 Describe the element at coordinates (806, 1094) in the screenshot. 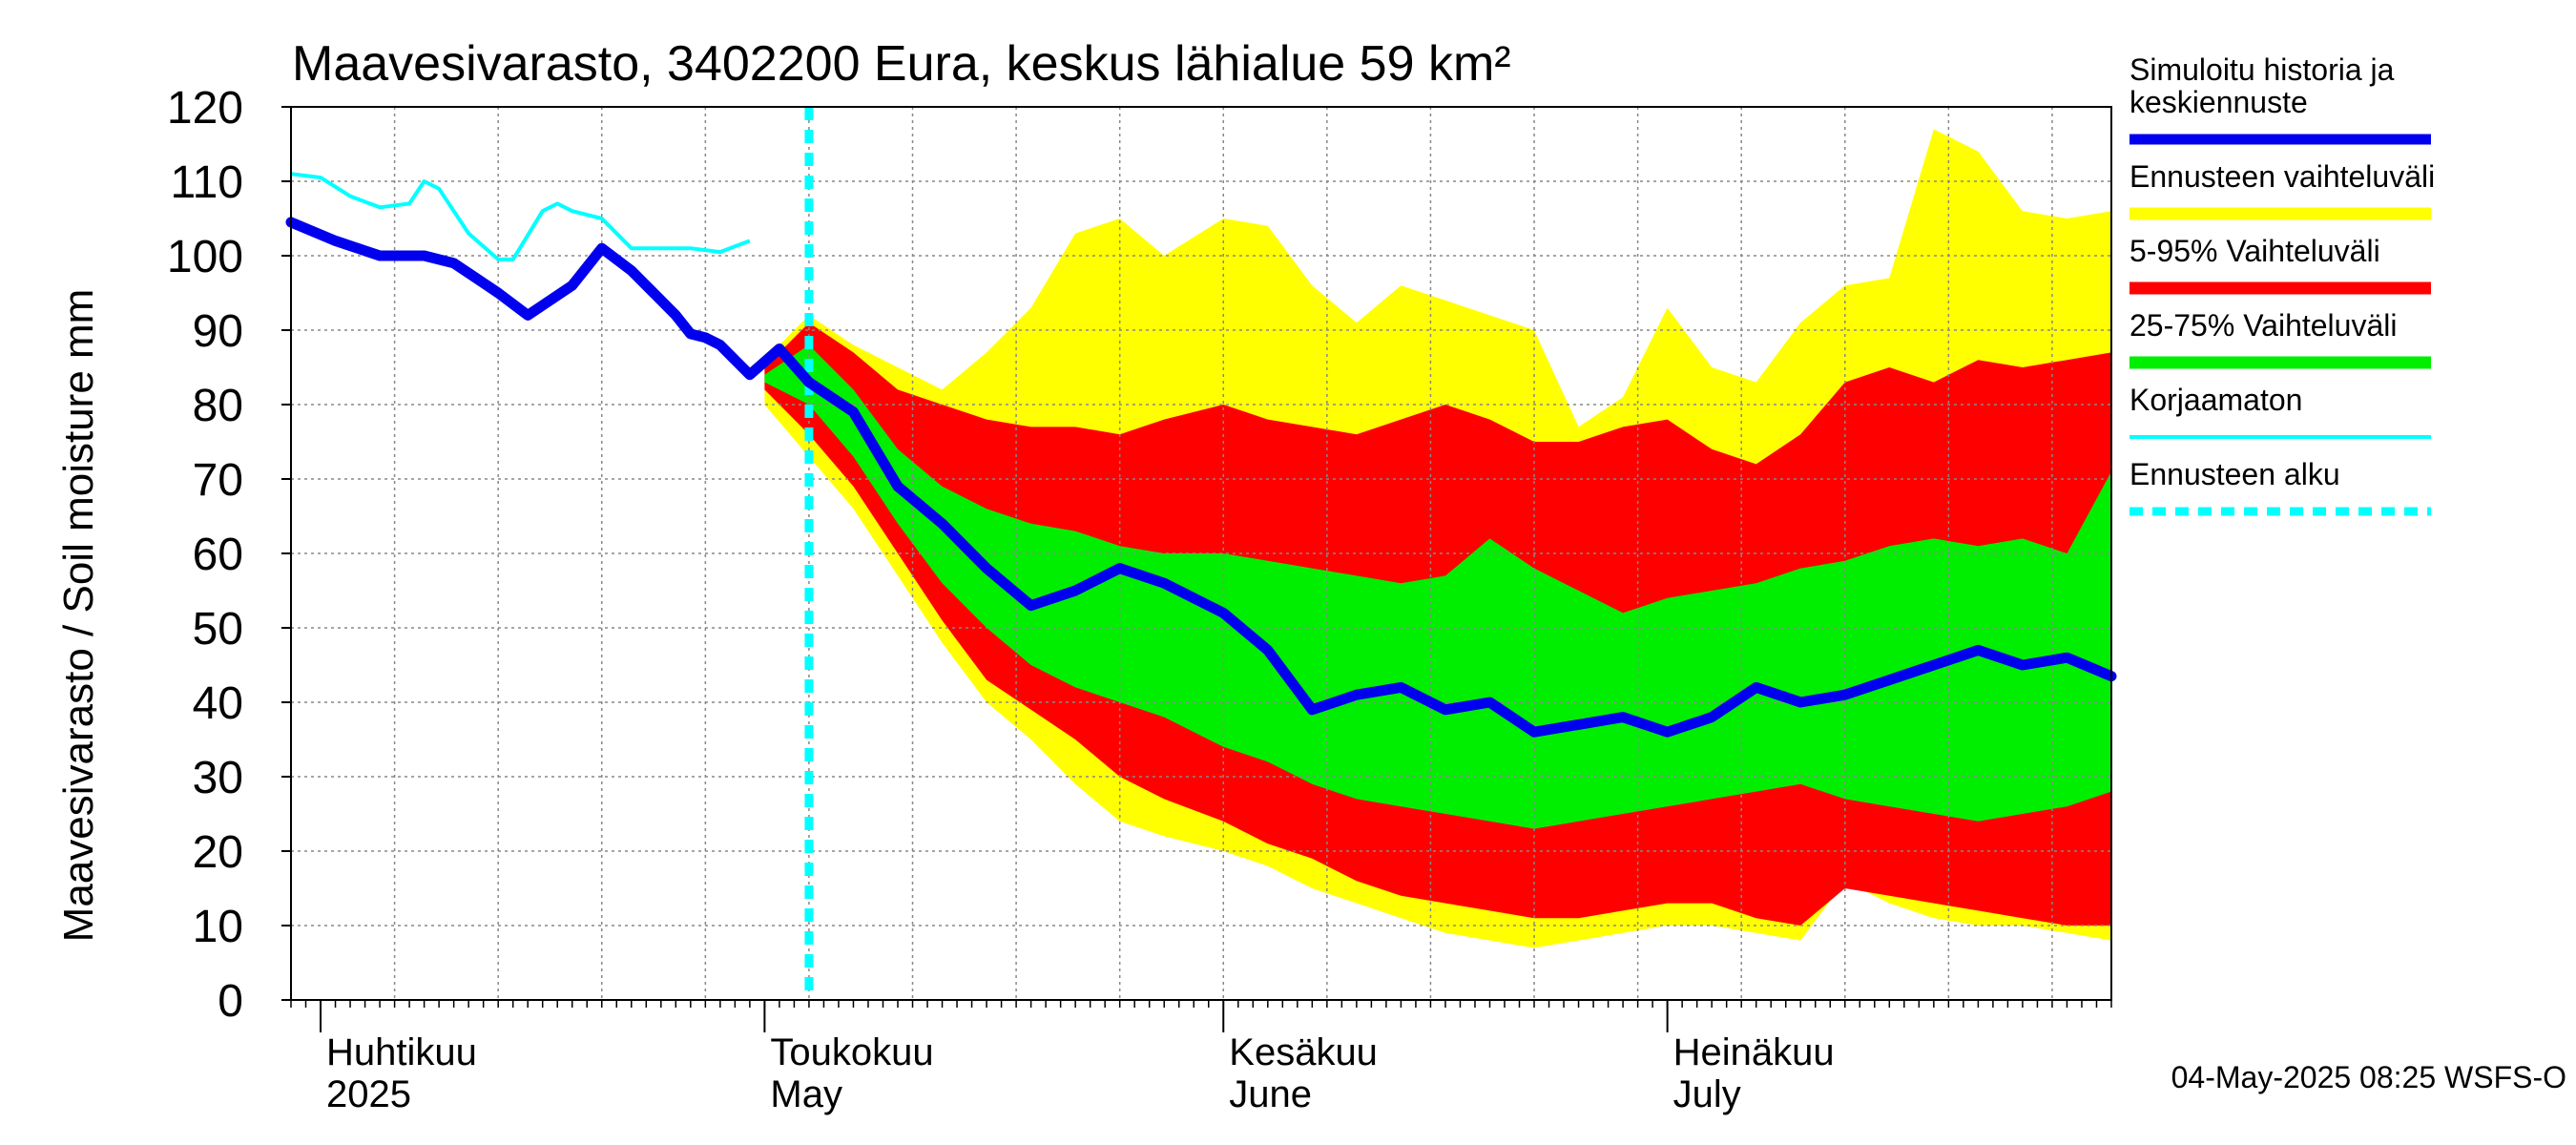

I see `x-month-label-en: May` at that location.